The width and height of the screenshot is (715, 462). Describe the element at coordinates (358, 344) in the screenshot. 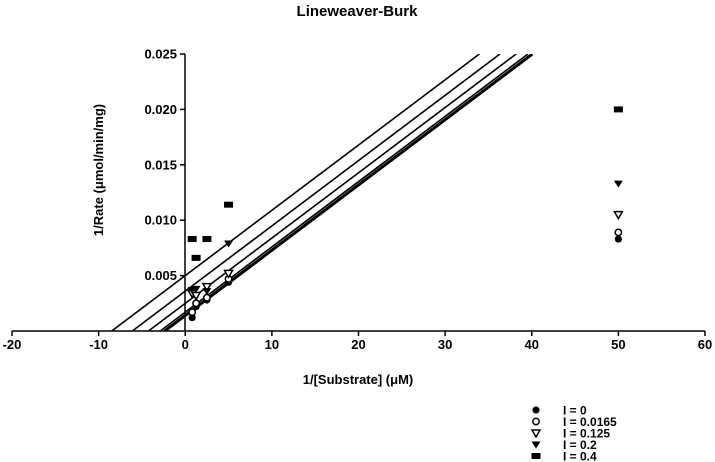

I see `x-tick-label: 20` at that location.